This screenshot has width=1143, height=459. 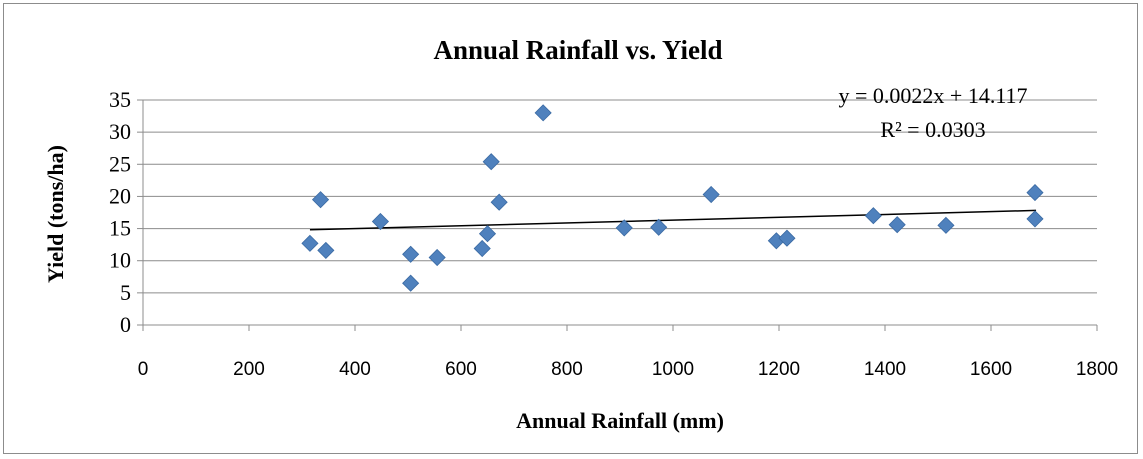 I want to click on y-tick-label: 10, so click(x=120, y=260).